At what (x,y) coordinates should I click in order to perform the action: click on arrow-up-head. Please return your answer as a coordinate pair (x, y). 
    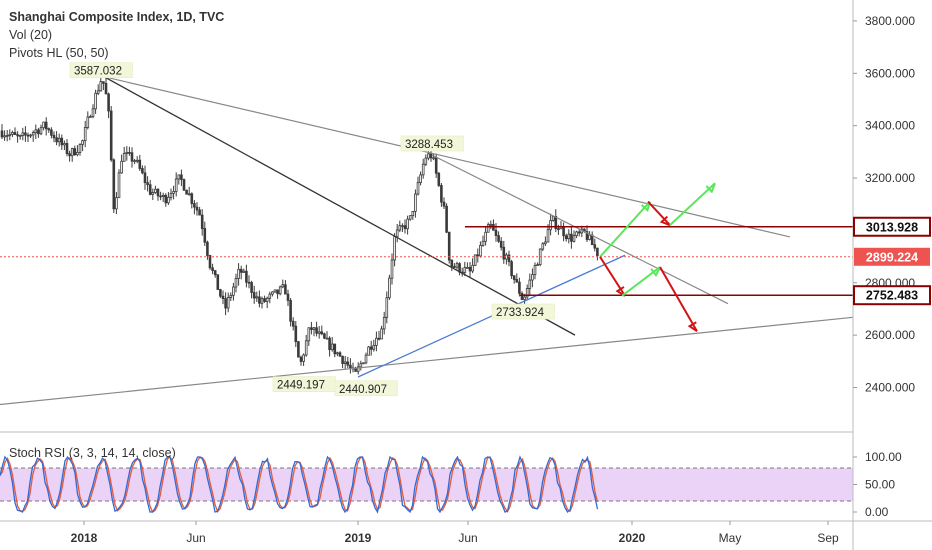
    Looking at the image, I should click on (710, 188).